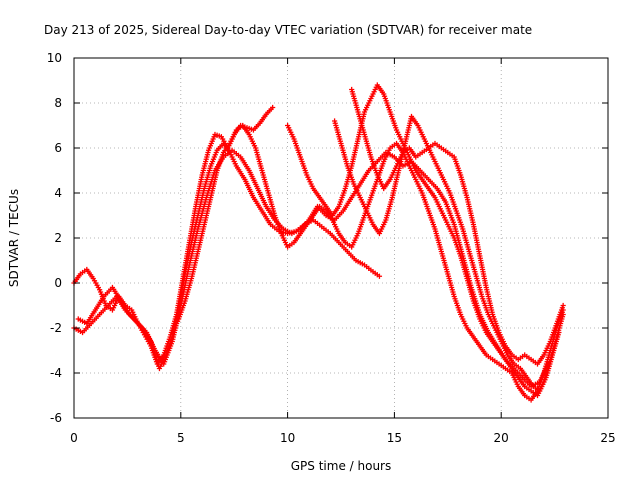 This screenshot has height=480, width=640. Describe the element at coordinates (501, 438) in the screenshot. I see `x-tick-label: 20` at that location.